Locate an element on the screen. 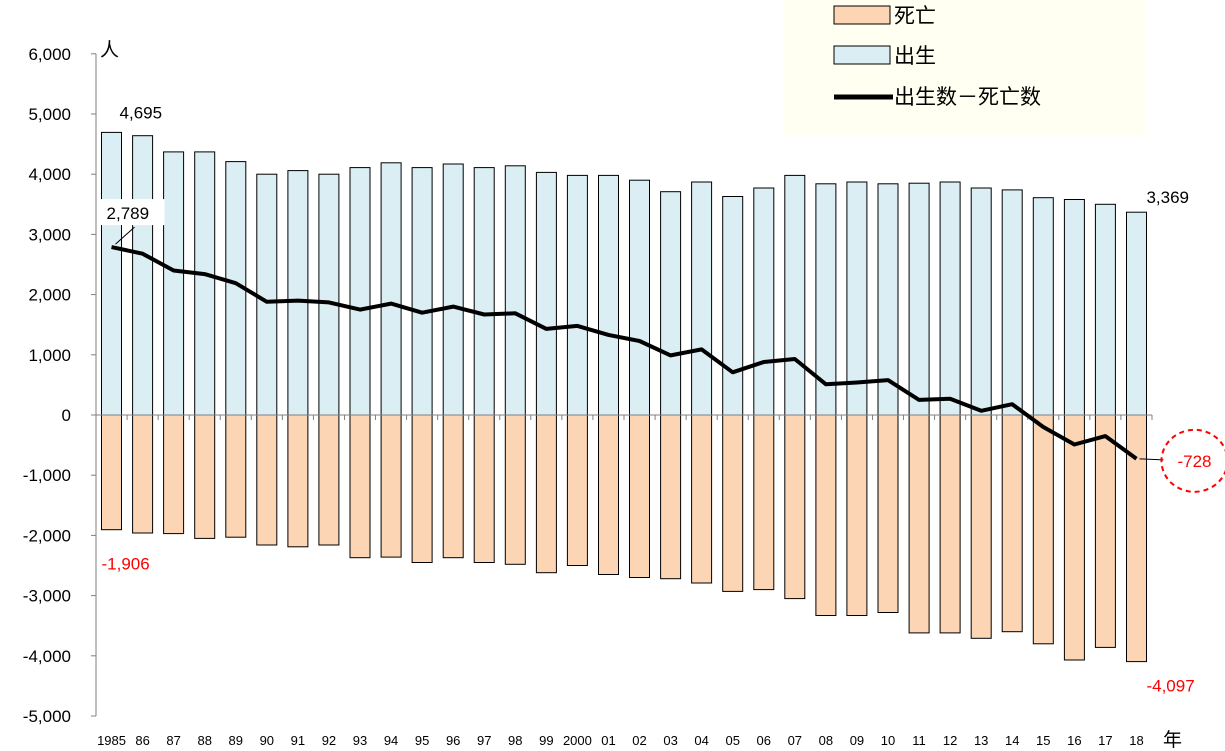 This screenshot has width=1225, height=751. data-label-bg is located at coordinates (132, 212).